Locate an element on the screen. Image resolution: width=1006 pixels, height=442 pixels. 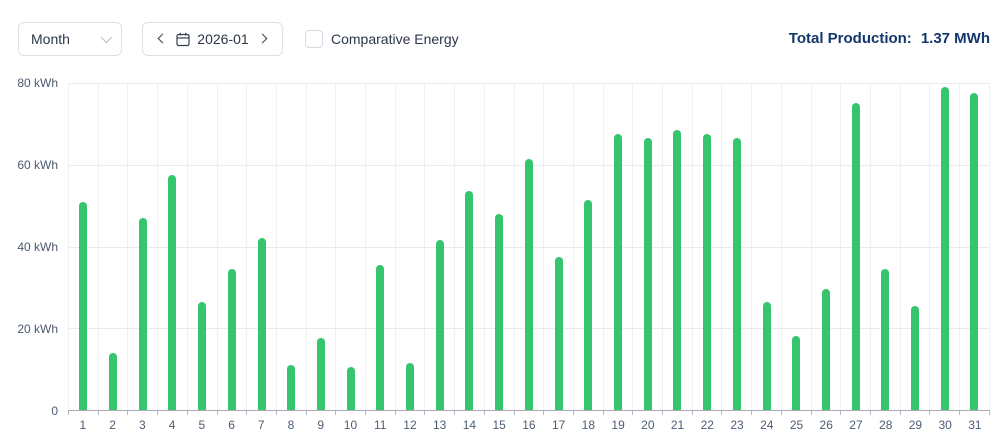
chevron-down-icon is located at coordinates (106, 37).